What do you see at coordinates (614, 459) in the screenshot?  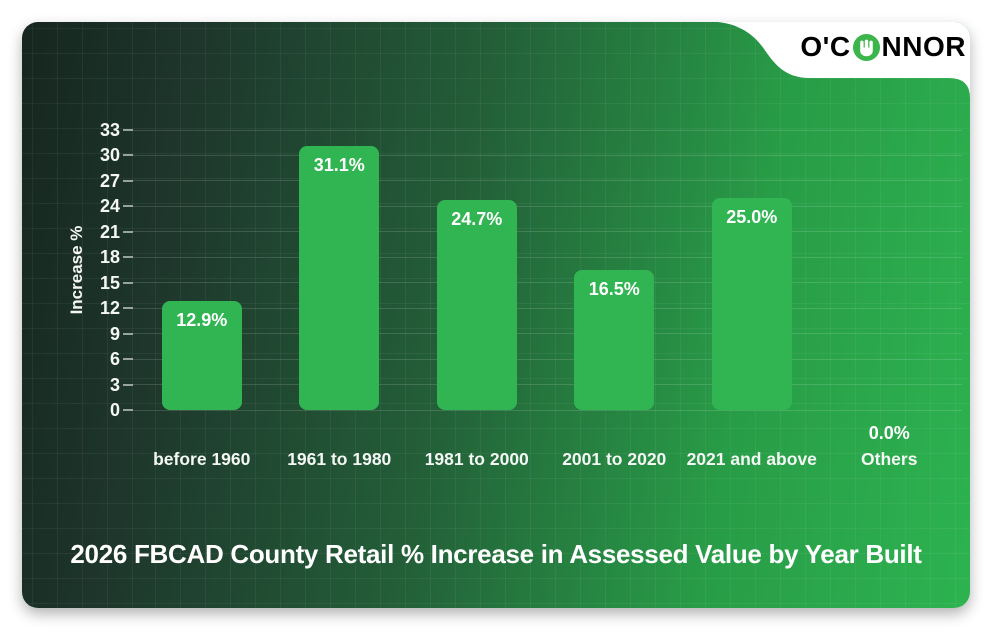 I see `category-label: 2001 to 2020` at bounding box center [614, 459].